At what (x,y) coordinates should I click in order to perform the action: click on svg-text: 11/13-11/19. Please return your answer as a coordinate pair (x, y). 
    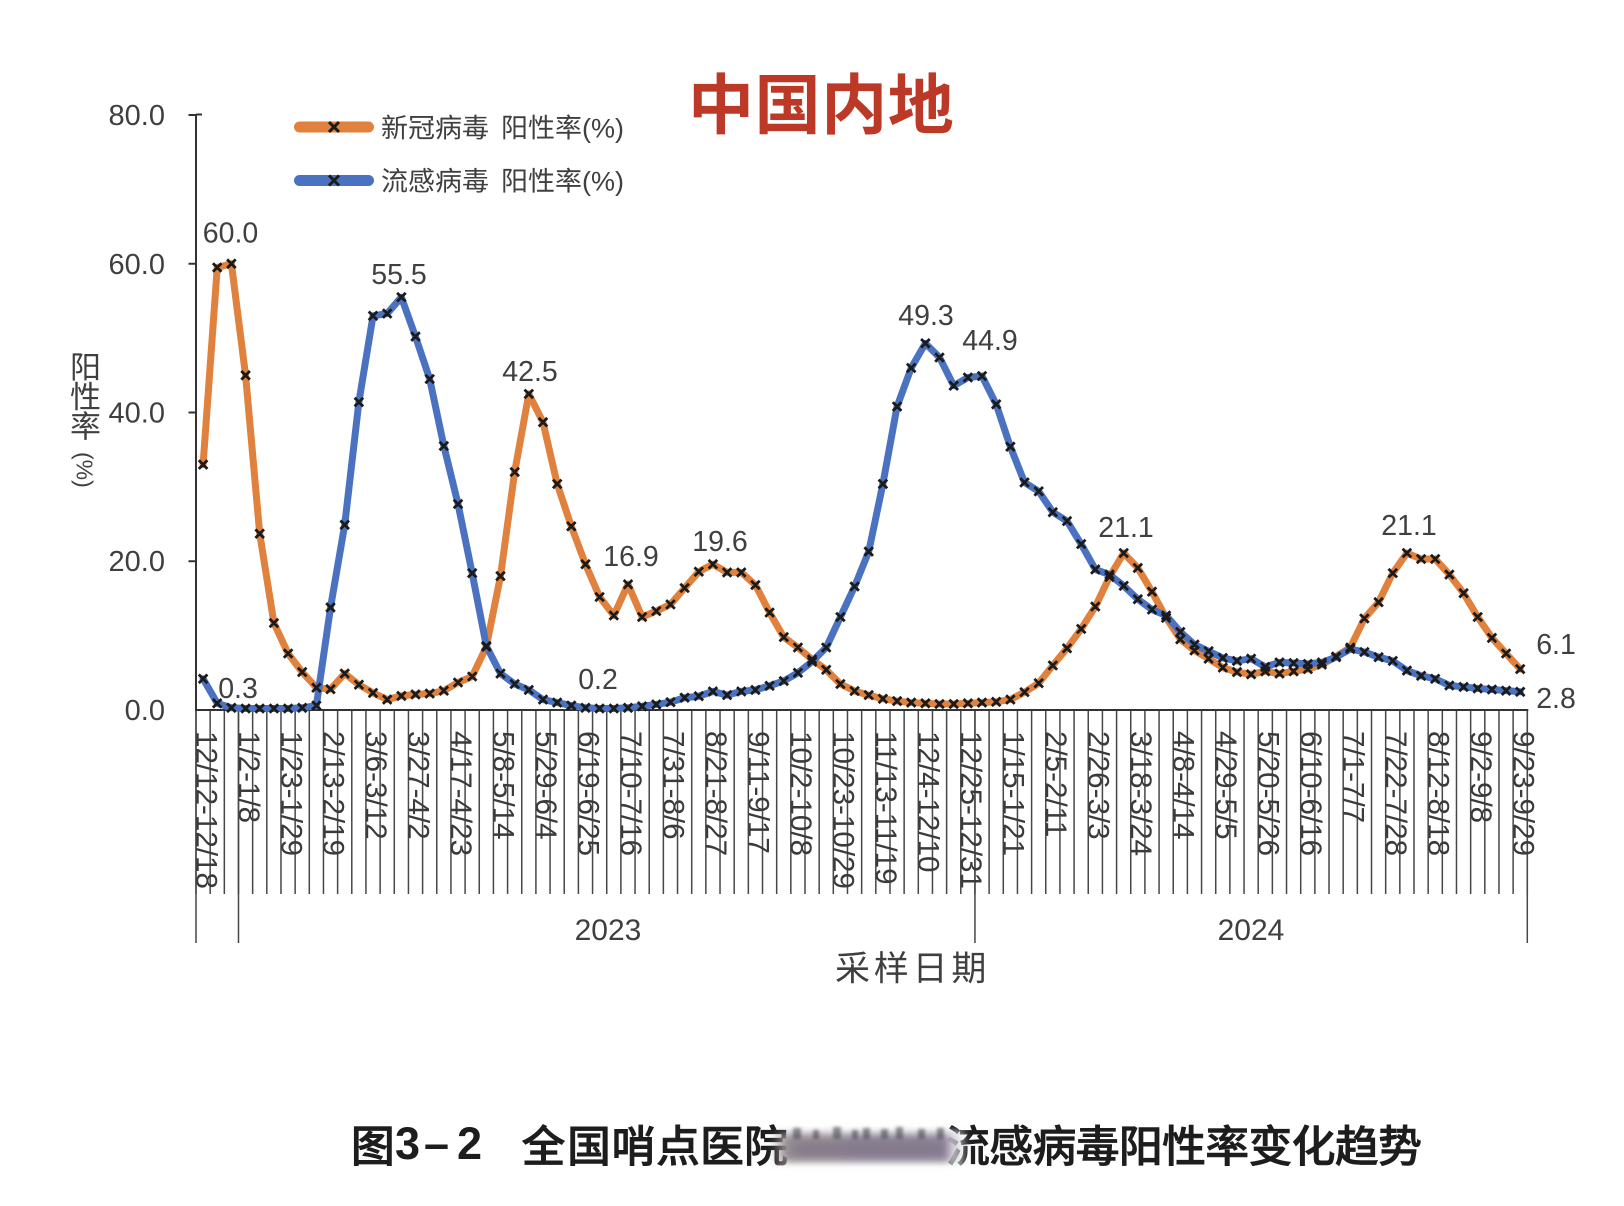
    Looking at the image, I should click on (885, 808).